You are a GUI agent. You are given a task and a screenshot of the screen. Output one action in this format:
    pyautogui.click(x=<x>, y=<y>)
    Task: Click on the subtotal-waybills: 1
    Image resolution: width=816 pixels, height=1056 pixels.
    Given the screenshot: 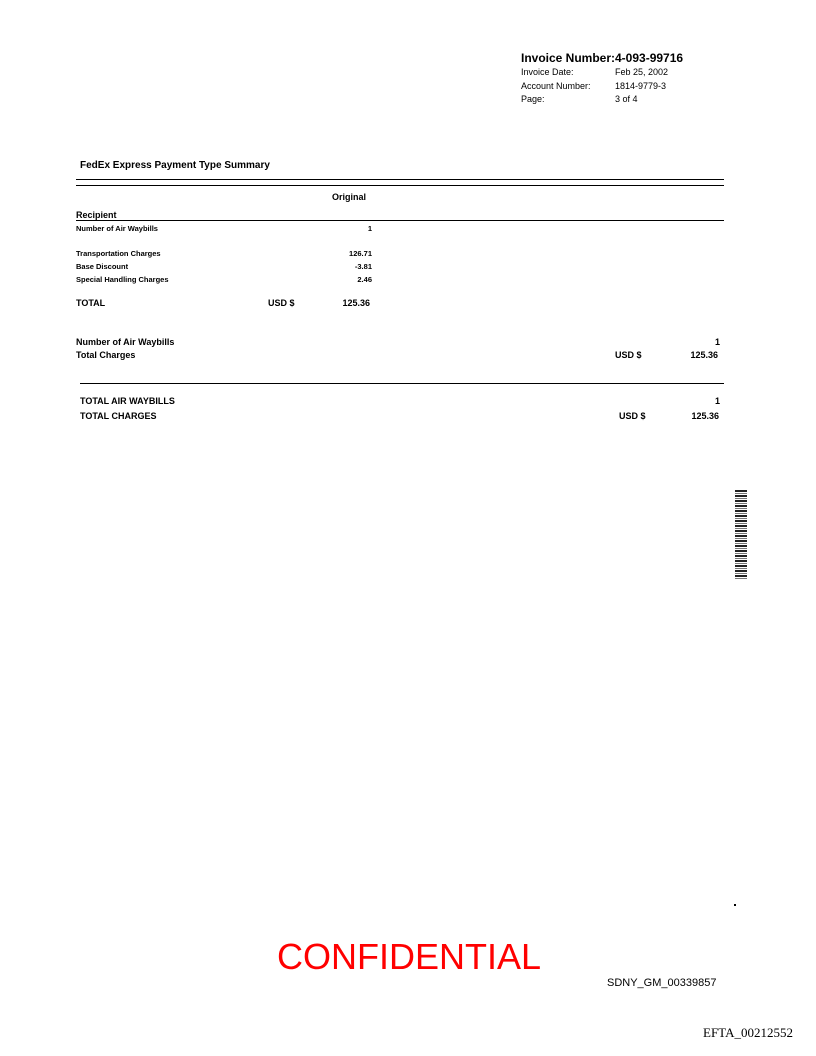 What is the action you would take?
    pyautogui.click(x=717, y=342)
    